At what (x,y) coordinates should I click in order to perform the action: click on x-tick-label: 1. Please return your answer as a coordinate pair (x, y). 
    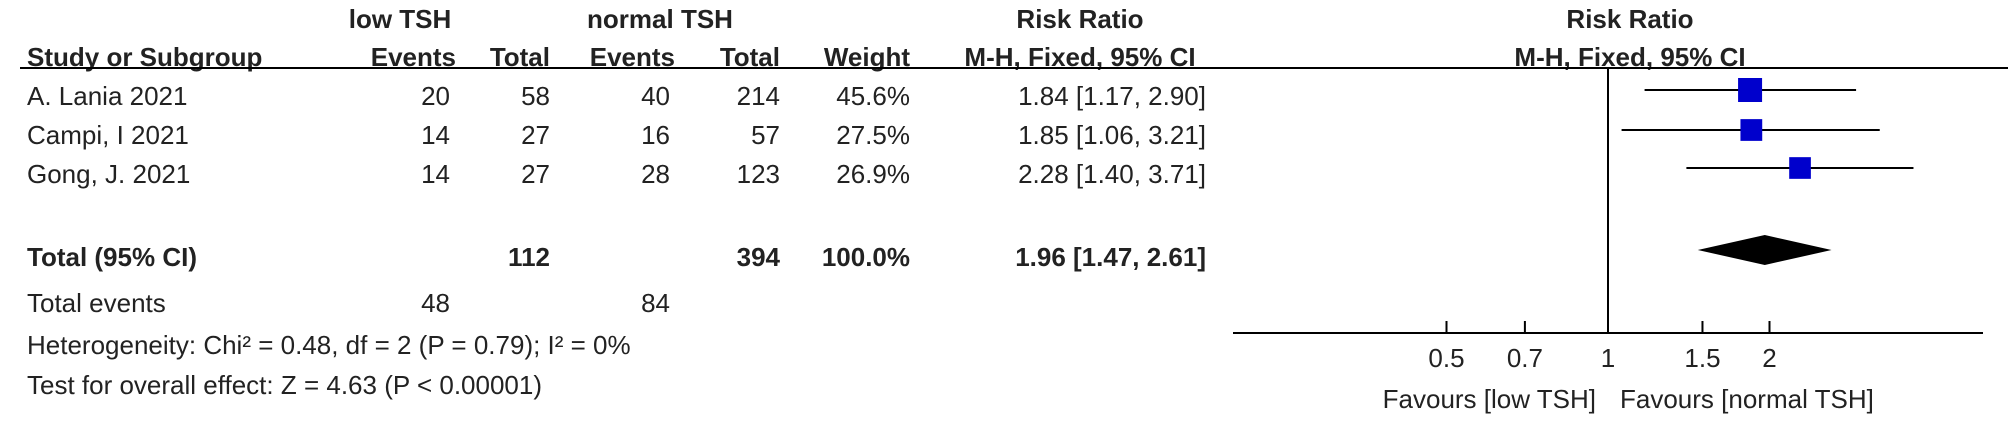
    Looking at the image, I should click on (1608, 358).